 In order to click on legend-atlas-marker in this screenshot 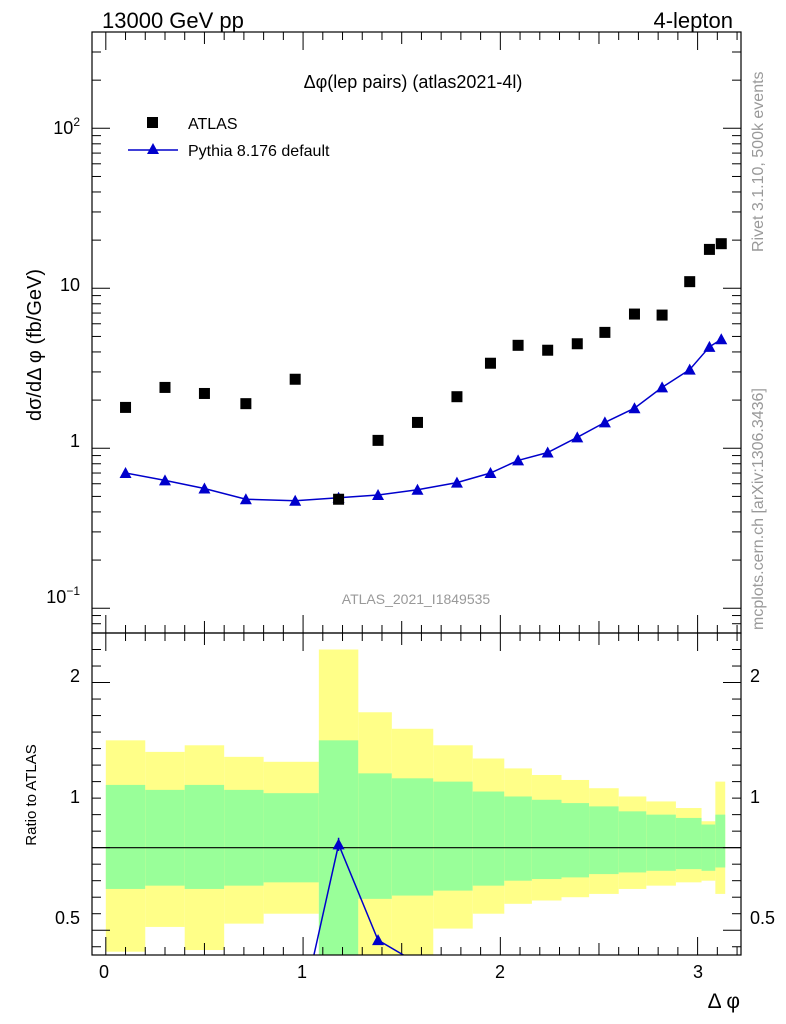, I will do `click(152, 122)`.